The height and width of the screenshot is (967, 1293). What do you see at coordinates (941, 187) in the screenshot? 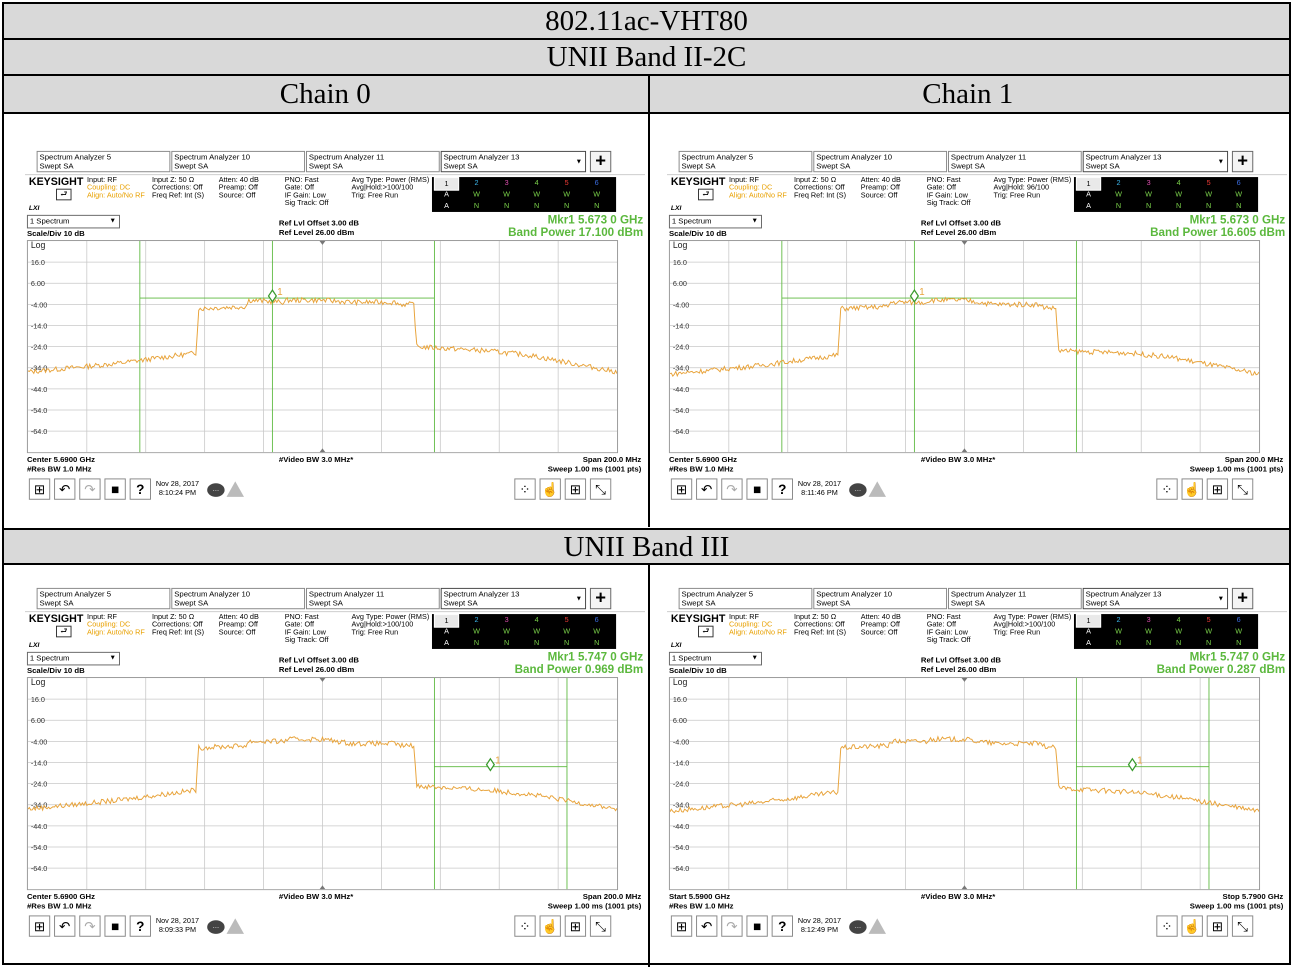
I see `gate-text: Gate: Off` at bounding box center [941, 187].